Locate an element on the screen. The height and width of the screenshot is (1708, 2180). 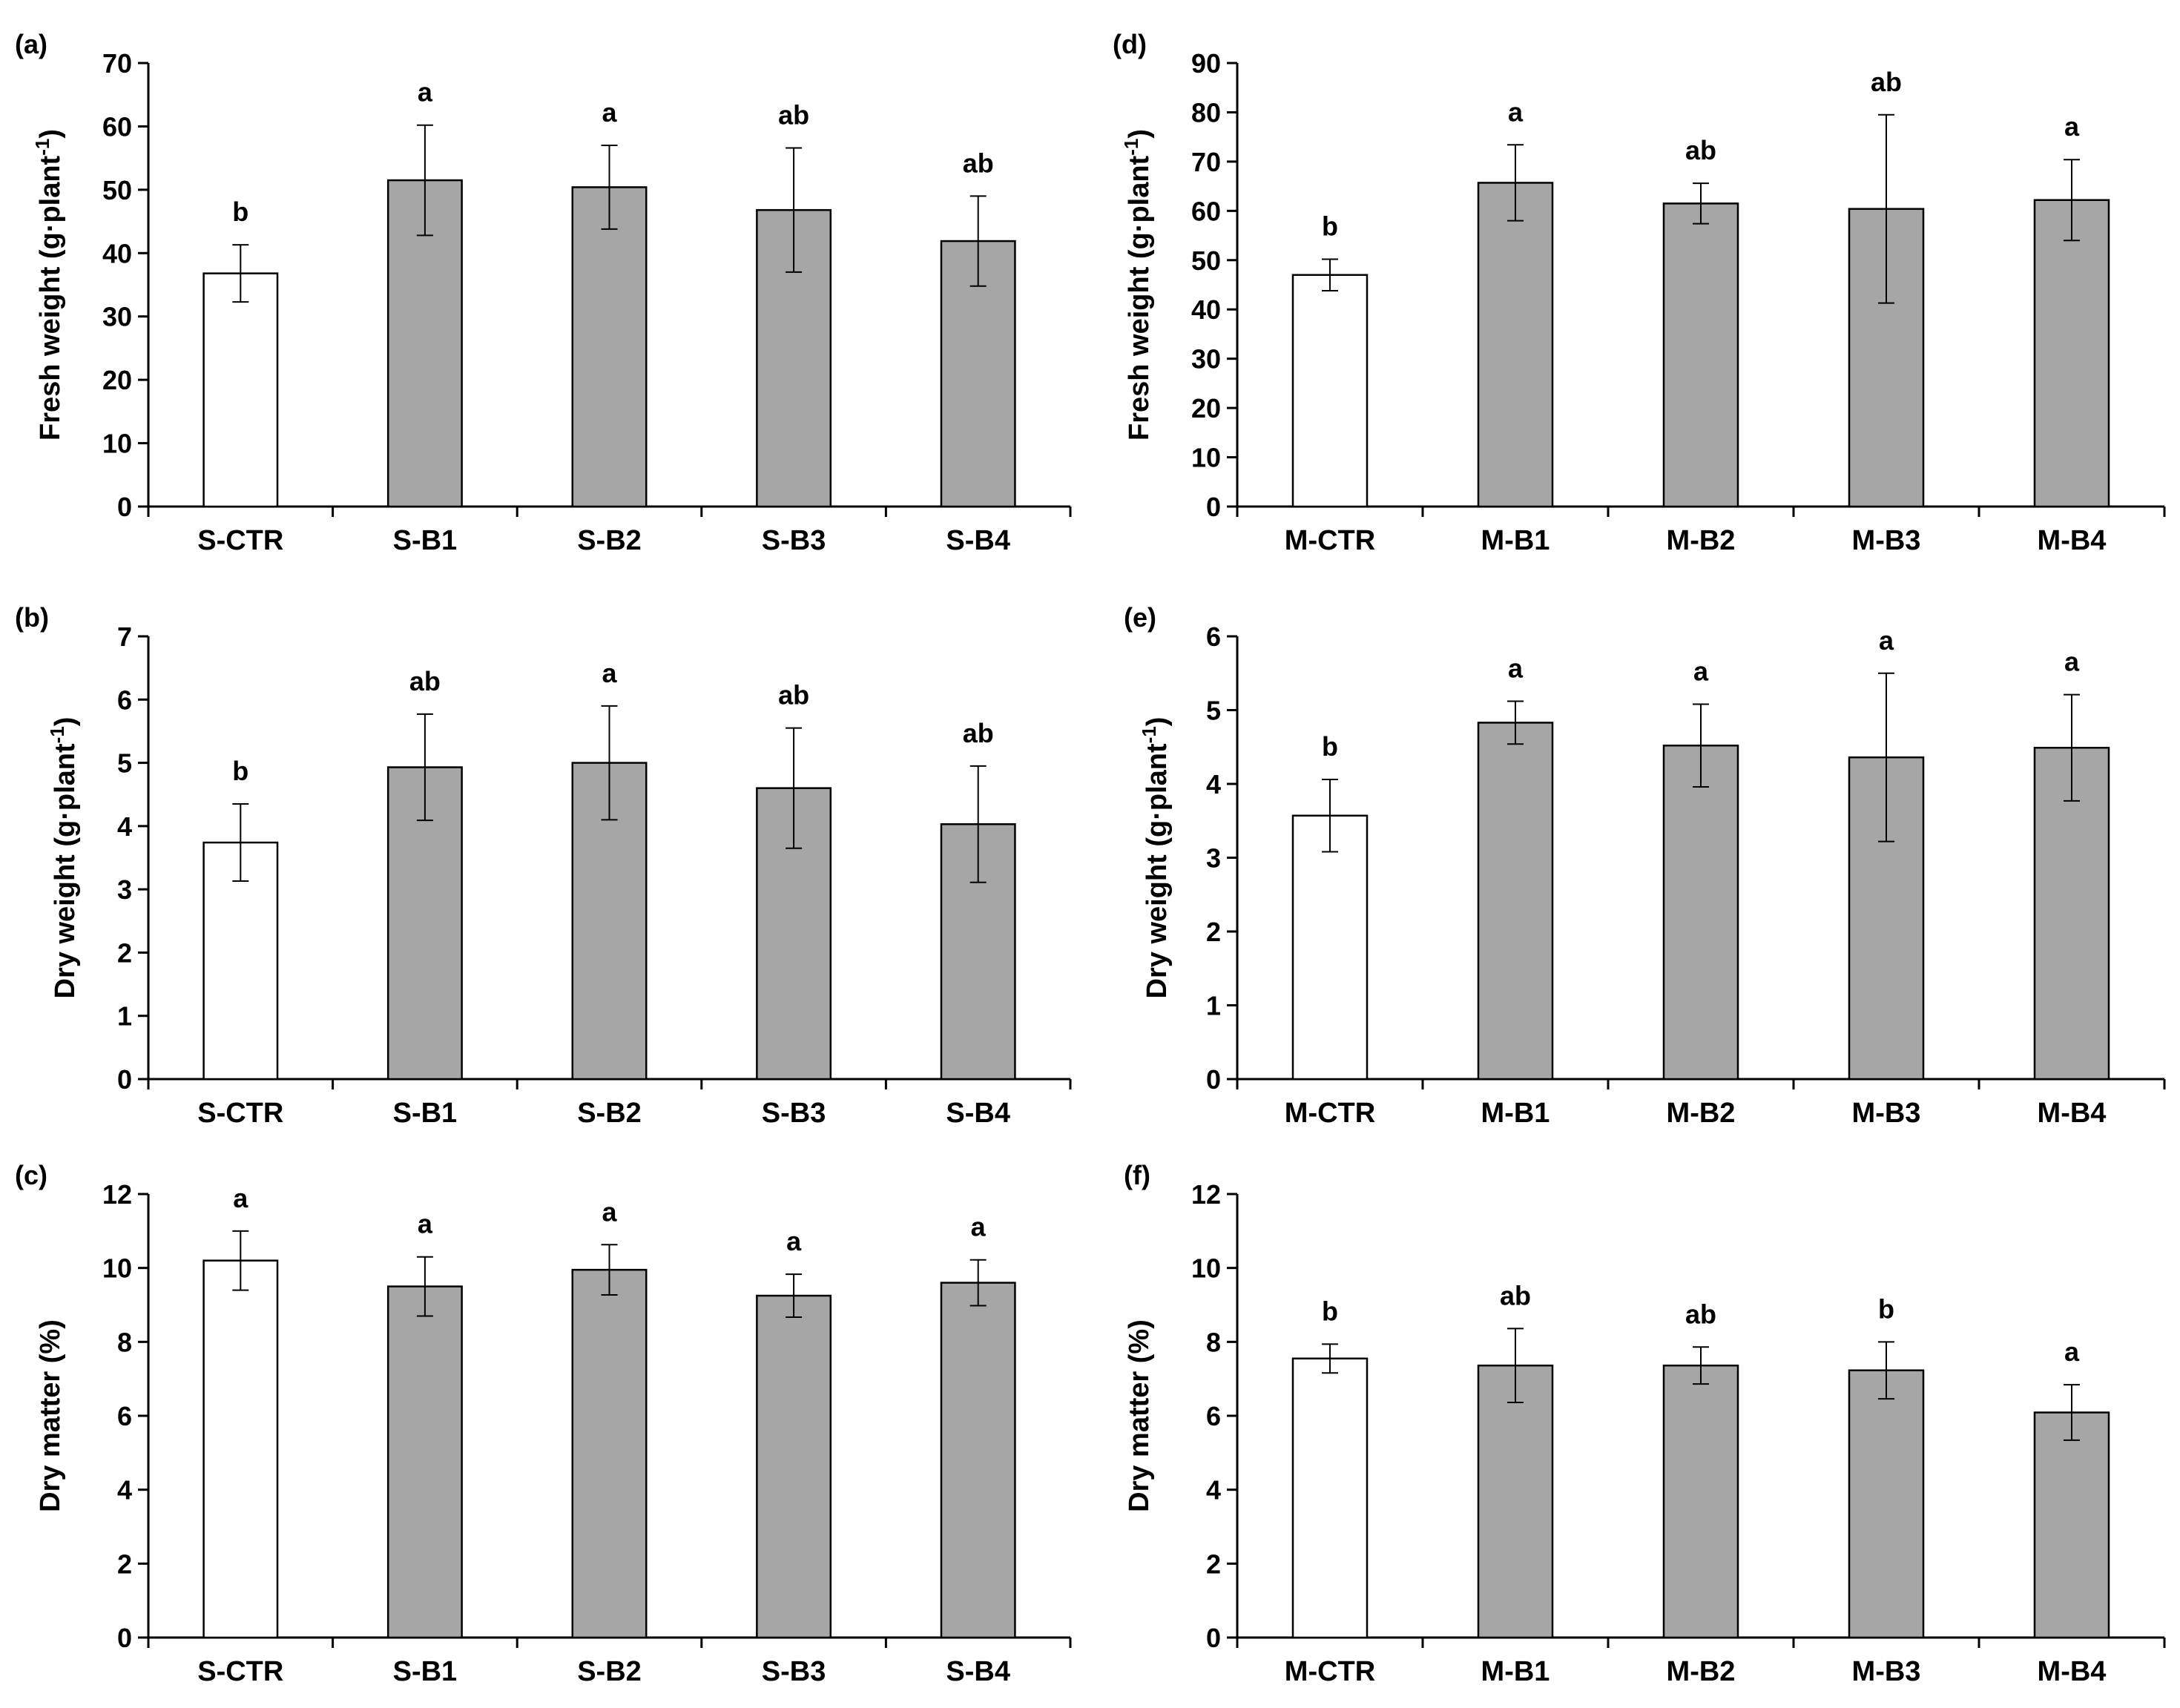
y-tick-label: 70 is located at coordinates (1206, 162).